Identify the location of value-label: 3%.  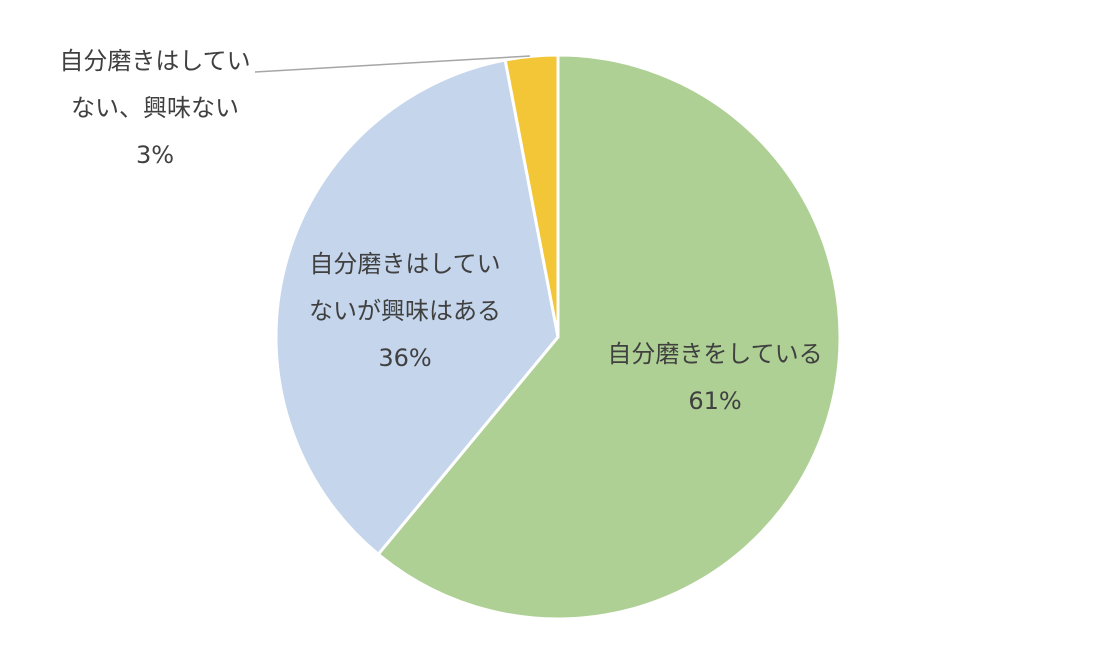
(155, 155).